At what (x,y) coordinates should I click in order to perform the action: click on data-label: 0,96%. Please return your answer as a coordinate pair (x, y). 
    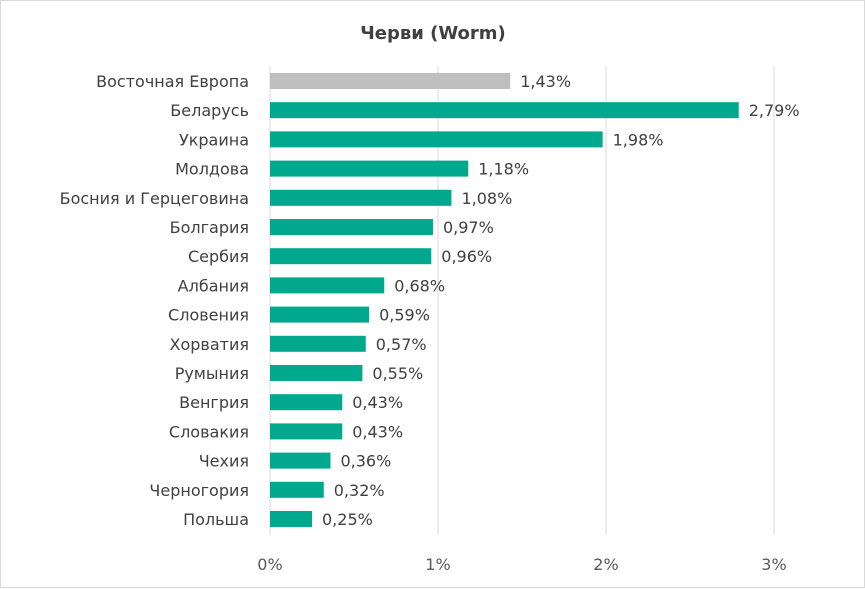
    Looking at the image, I should click on (466, 256).